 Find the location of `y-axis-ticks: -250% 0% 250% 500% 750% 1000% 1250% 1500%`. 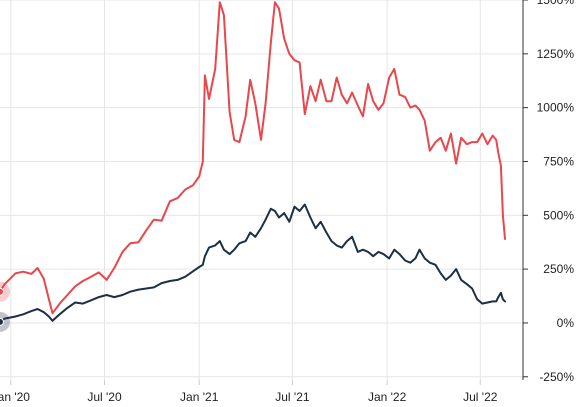

y-axis-ticks: -250% 0% 250% 500% 750% 1000% 1250% 1500% is located at coordinates (548, 192).